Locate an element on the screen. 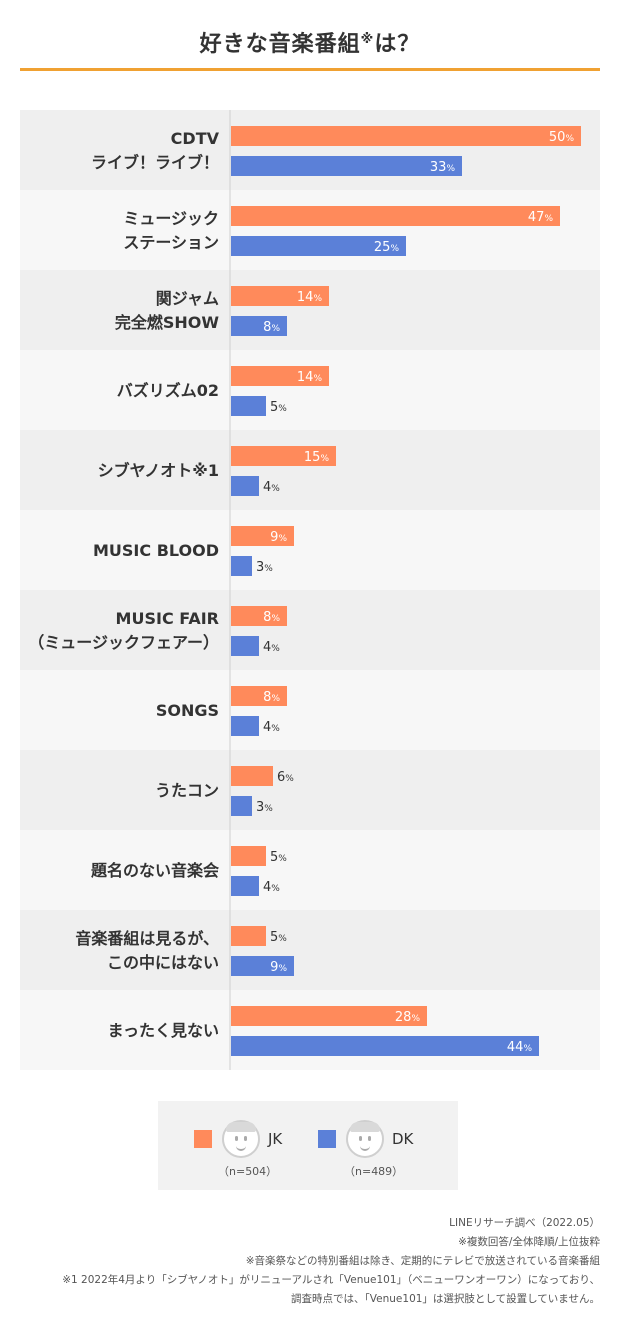 The image size is (620, 1341). legend-sample-dk: （n=489） is located at coordinates (374, 1171).